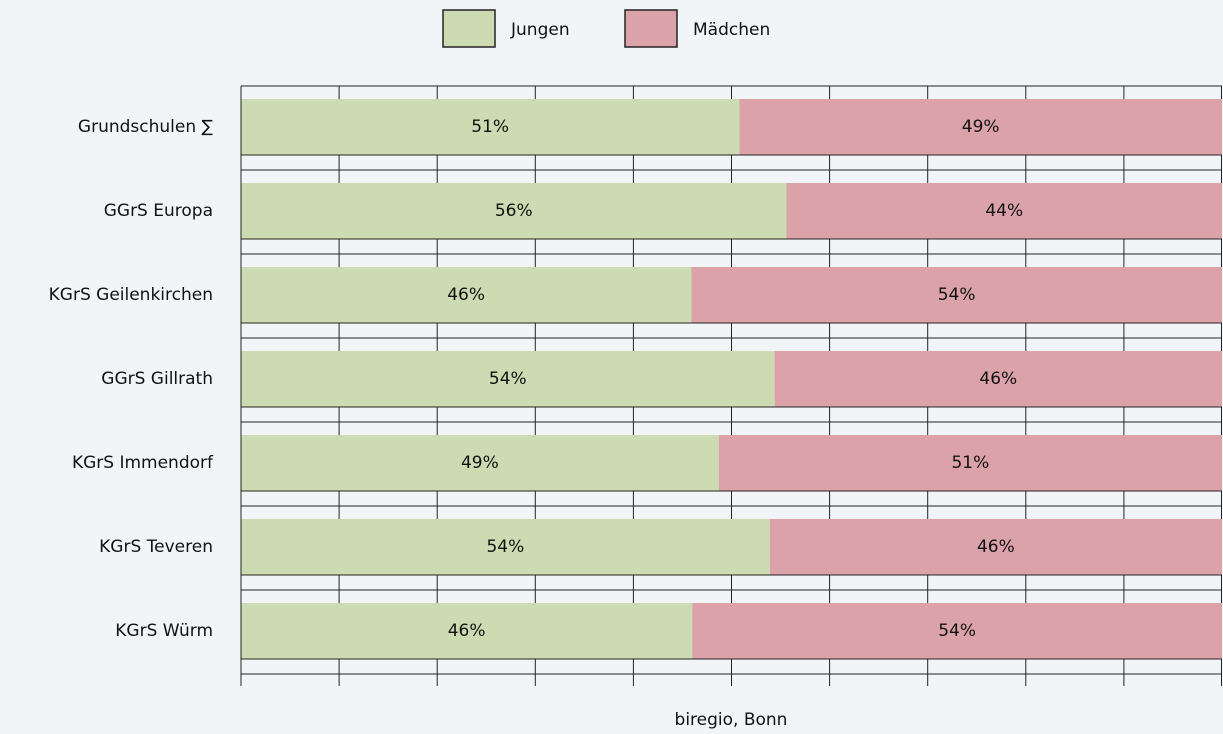 The height and width of the screenshot is (734, 1223). Describe the element at coordinates (731, 720) in the screenshot. I see `source: biregio, Bonn` at that location.